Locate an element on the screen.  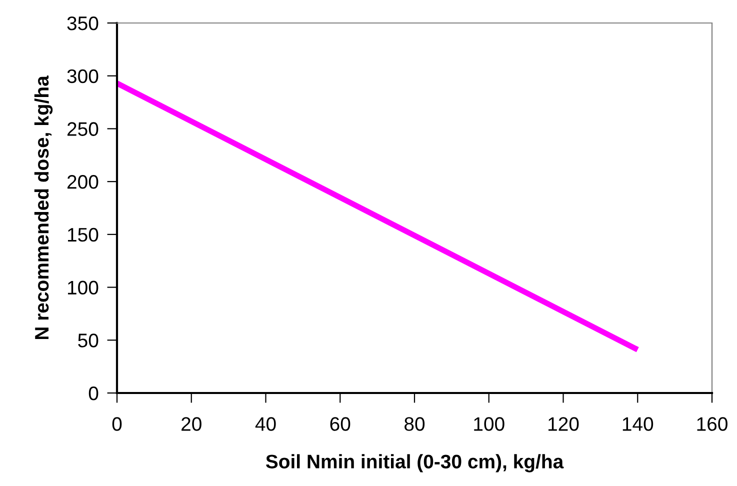
x-tick-label: 20 is located at coordinates (192, 424).